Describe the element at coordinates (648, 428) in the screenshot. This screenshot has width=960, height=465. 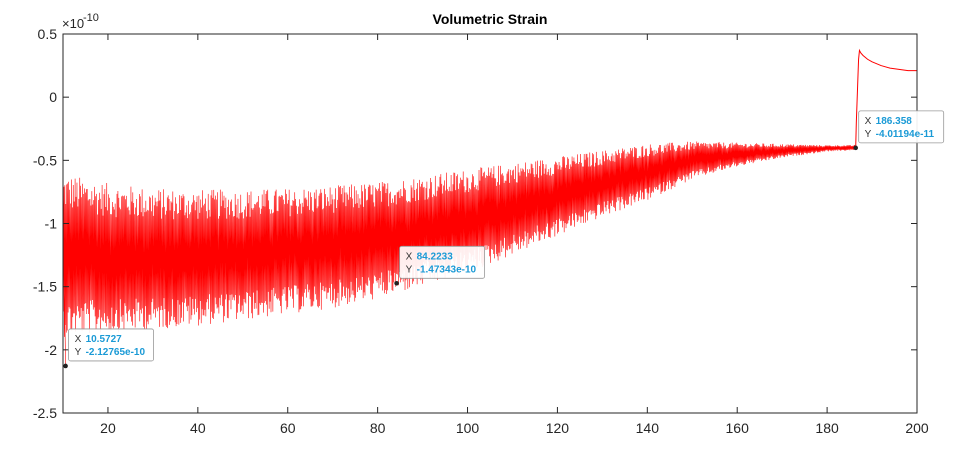
I see `x-tick-label: 140` at that location.